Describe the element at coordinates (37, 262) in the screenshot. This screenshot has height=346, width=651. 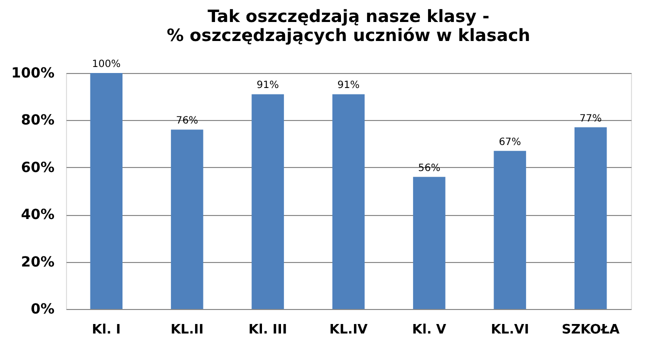
I see `y-tick-label: 20%` at that location.